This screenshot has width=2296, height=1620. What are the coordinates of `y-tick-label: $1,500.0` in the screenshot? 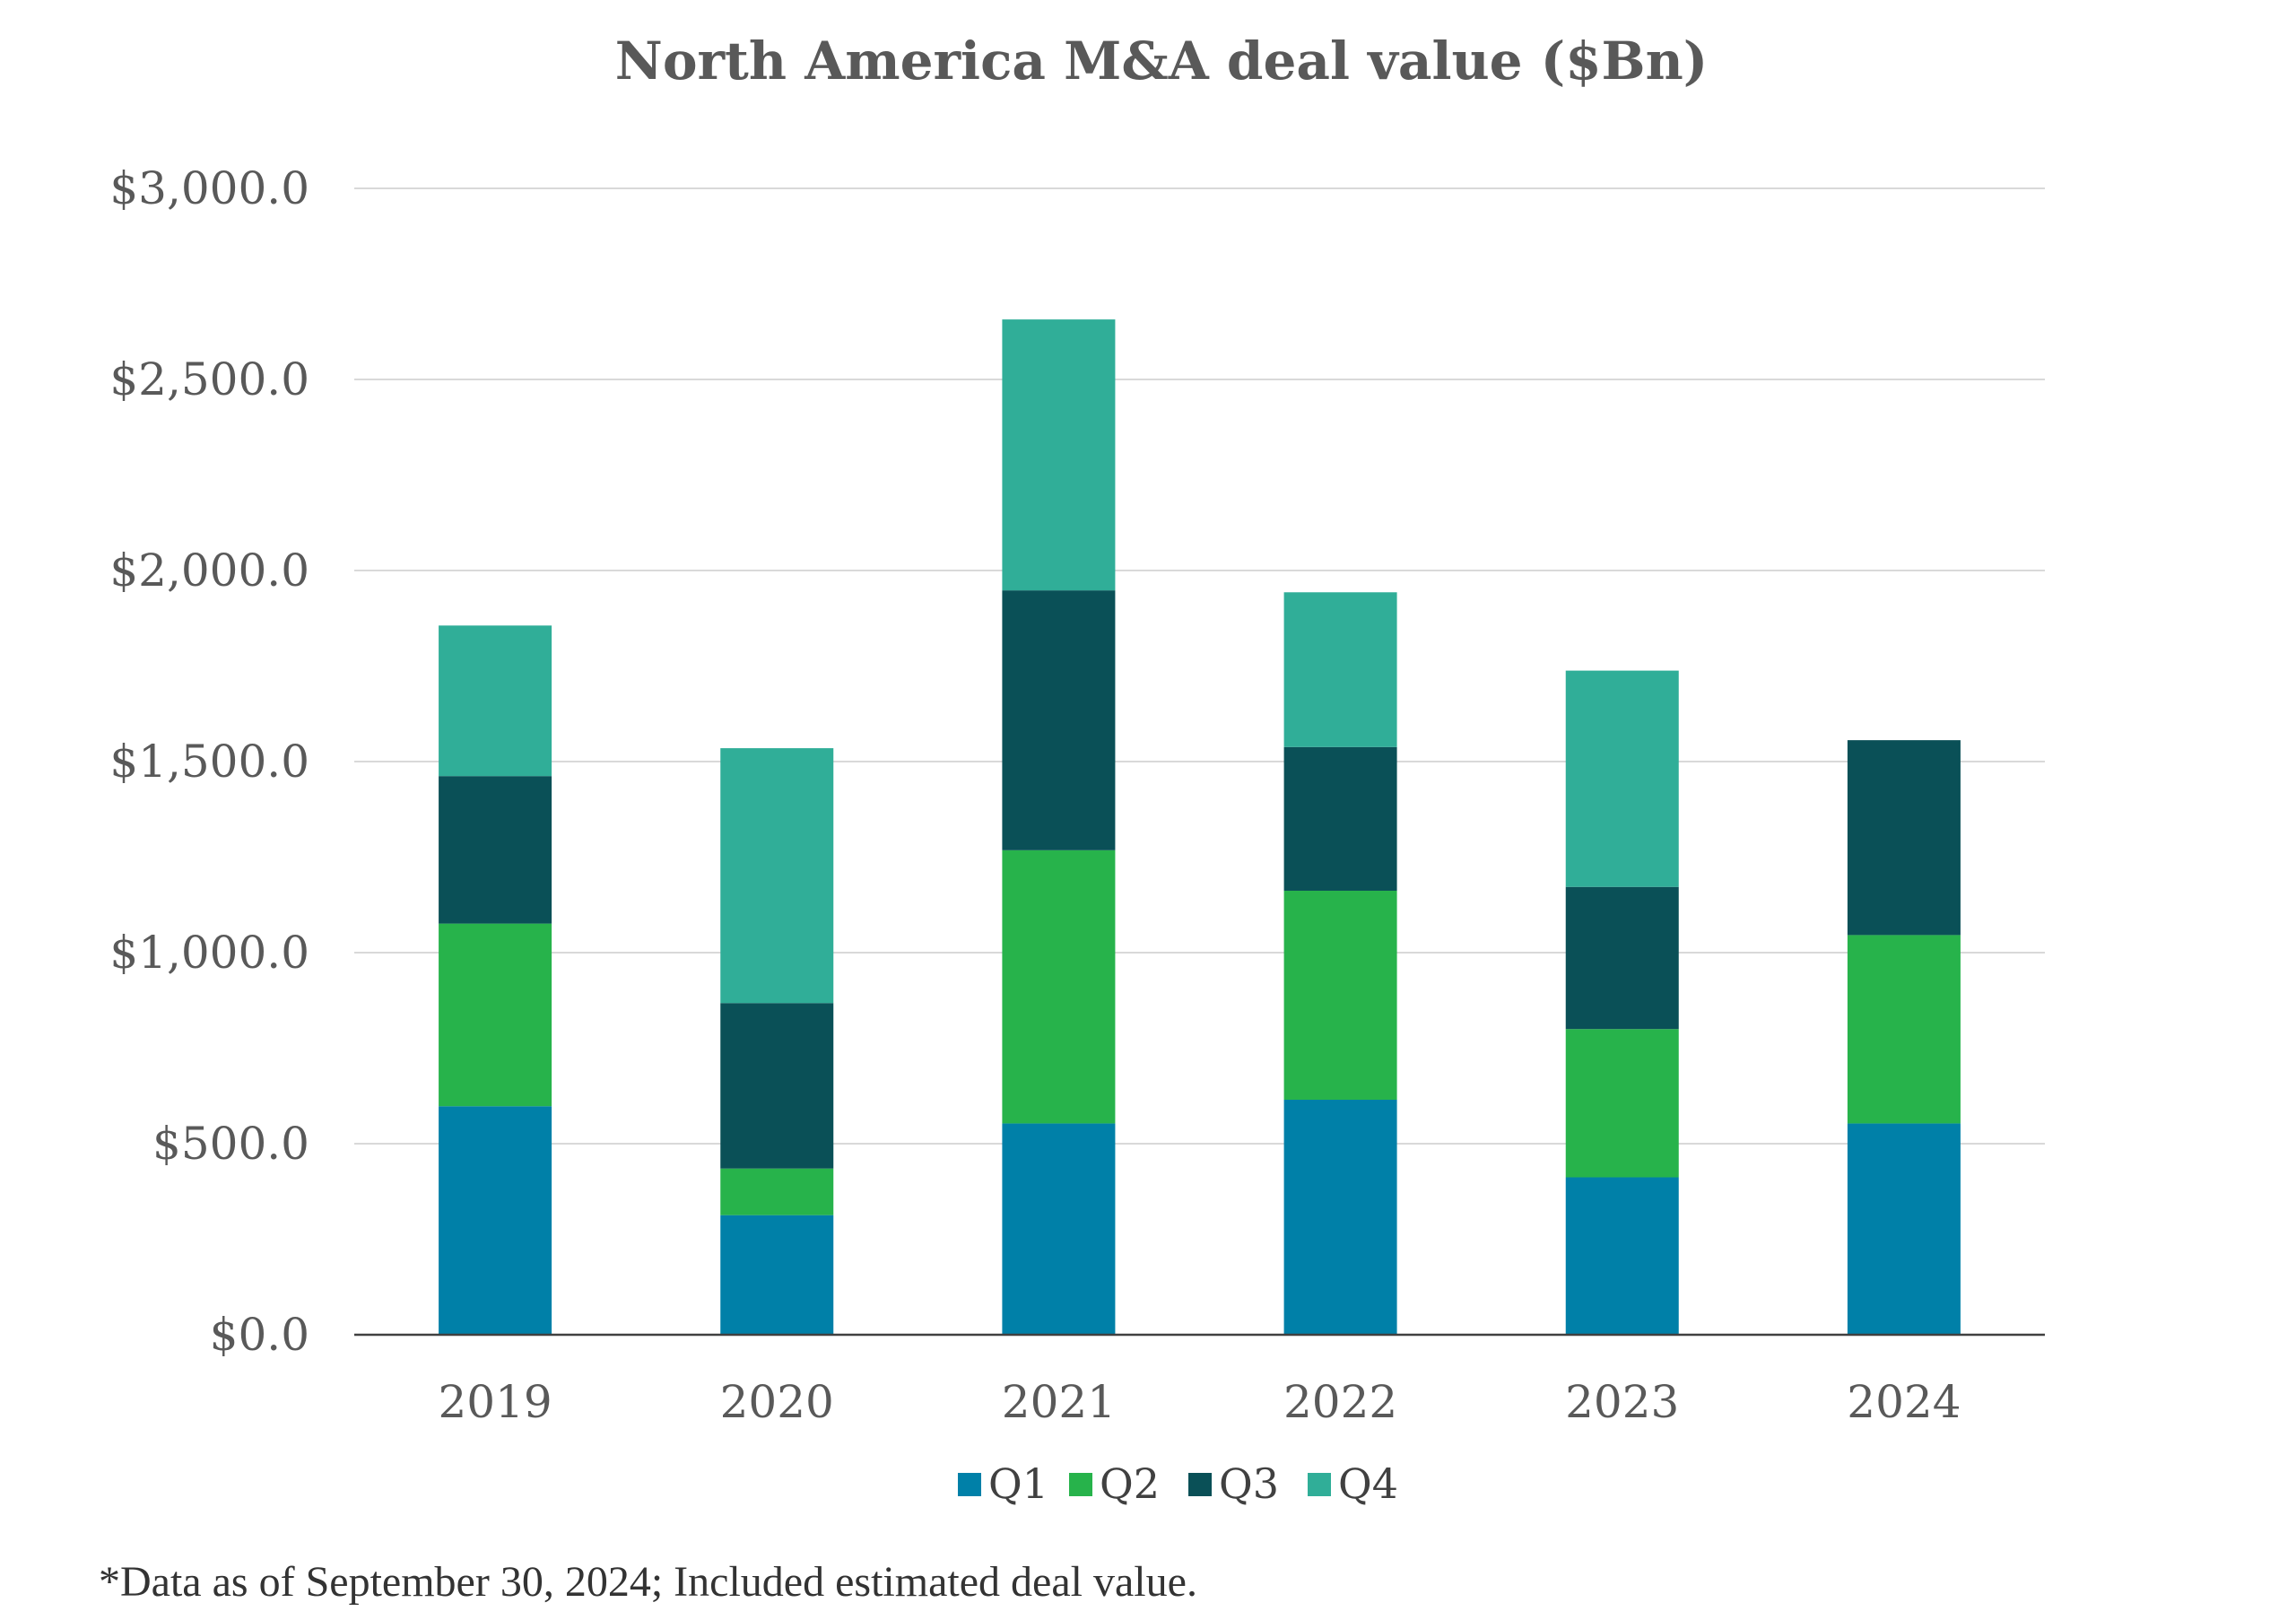 It's located at (209, 762).